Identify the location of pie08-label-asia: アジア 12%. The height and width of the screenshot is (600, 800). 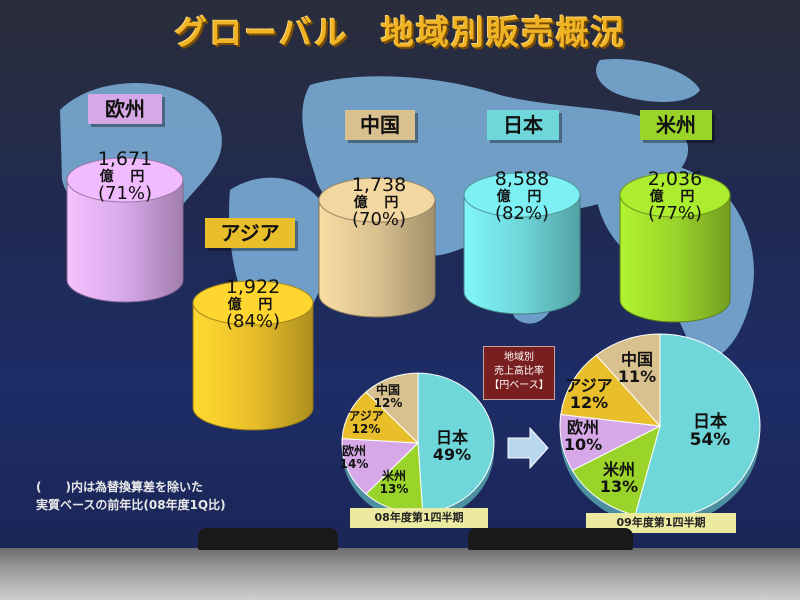
(366, 422).